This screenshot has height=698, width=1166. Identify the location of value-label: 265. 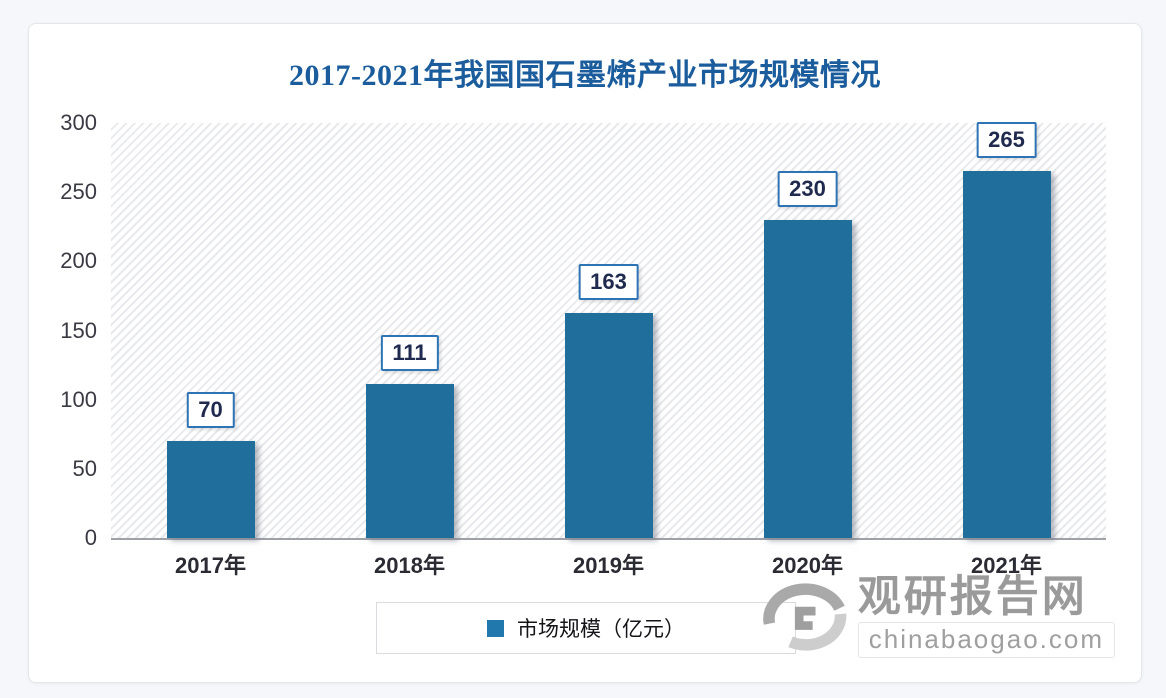
(1006, 140).